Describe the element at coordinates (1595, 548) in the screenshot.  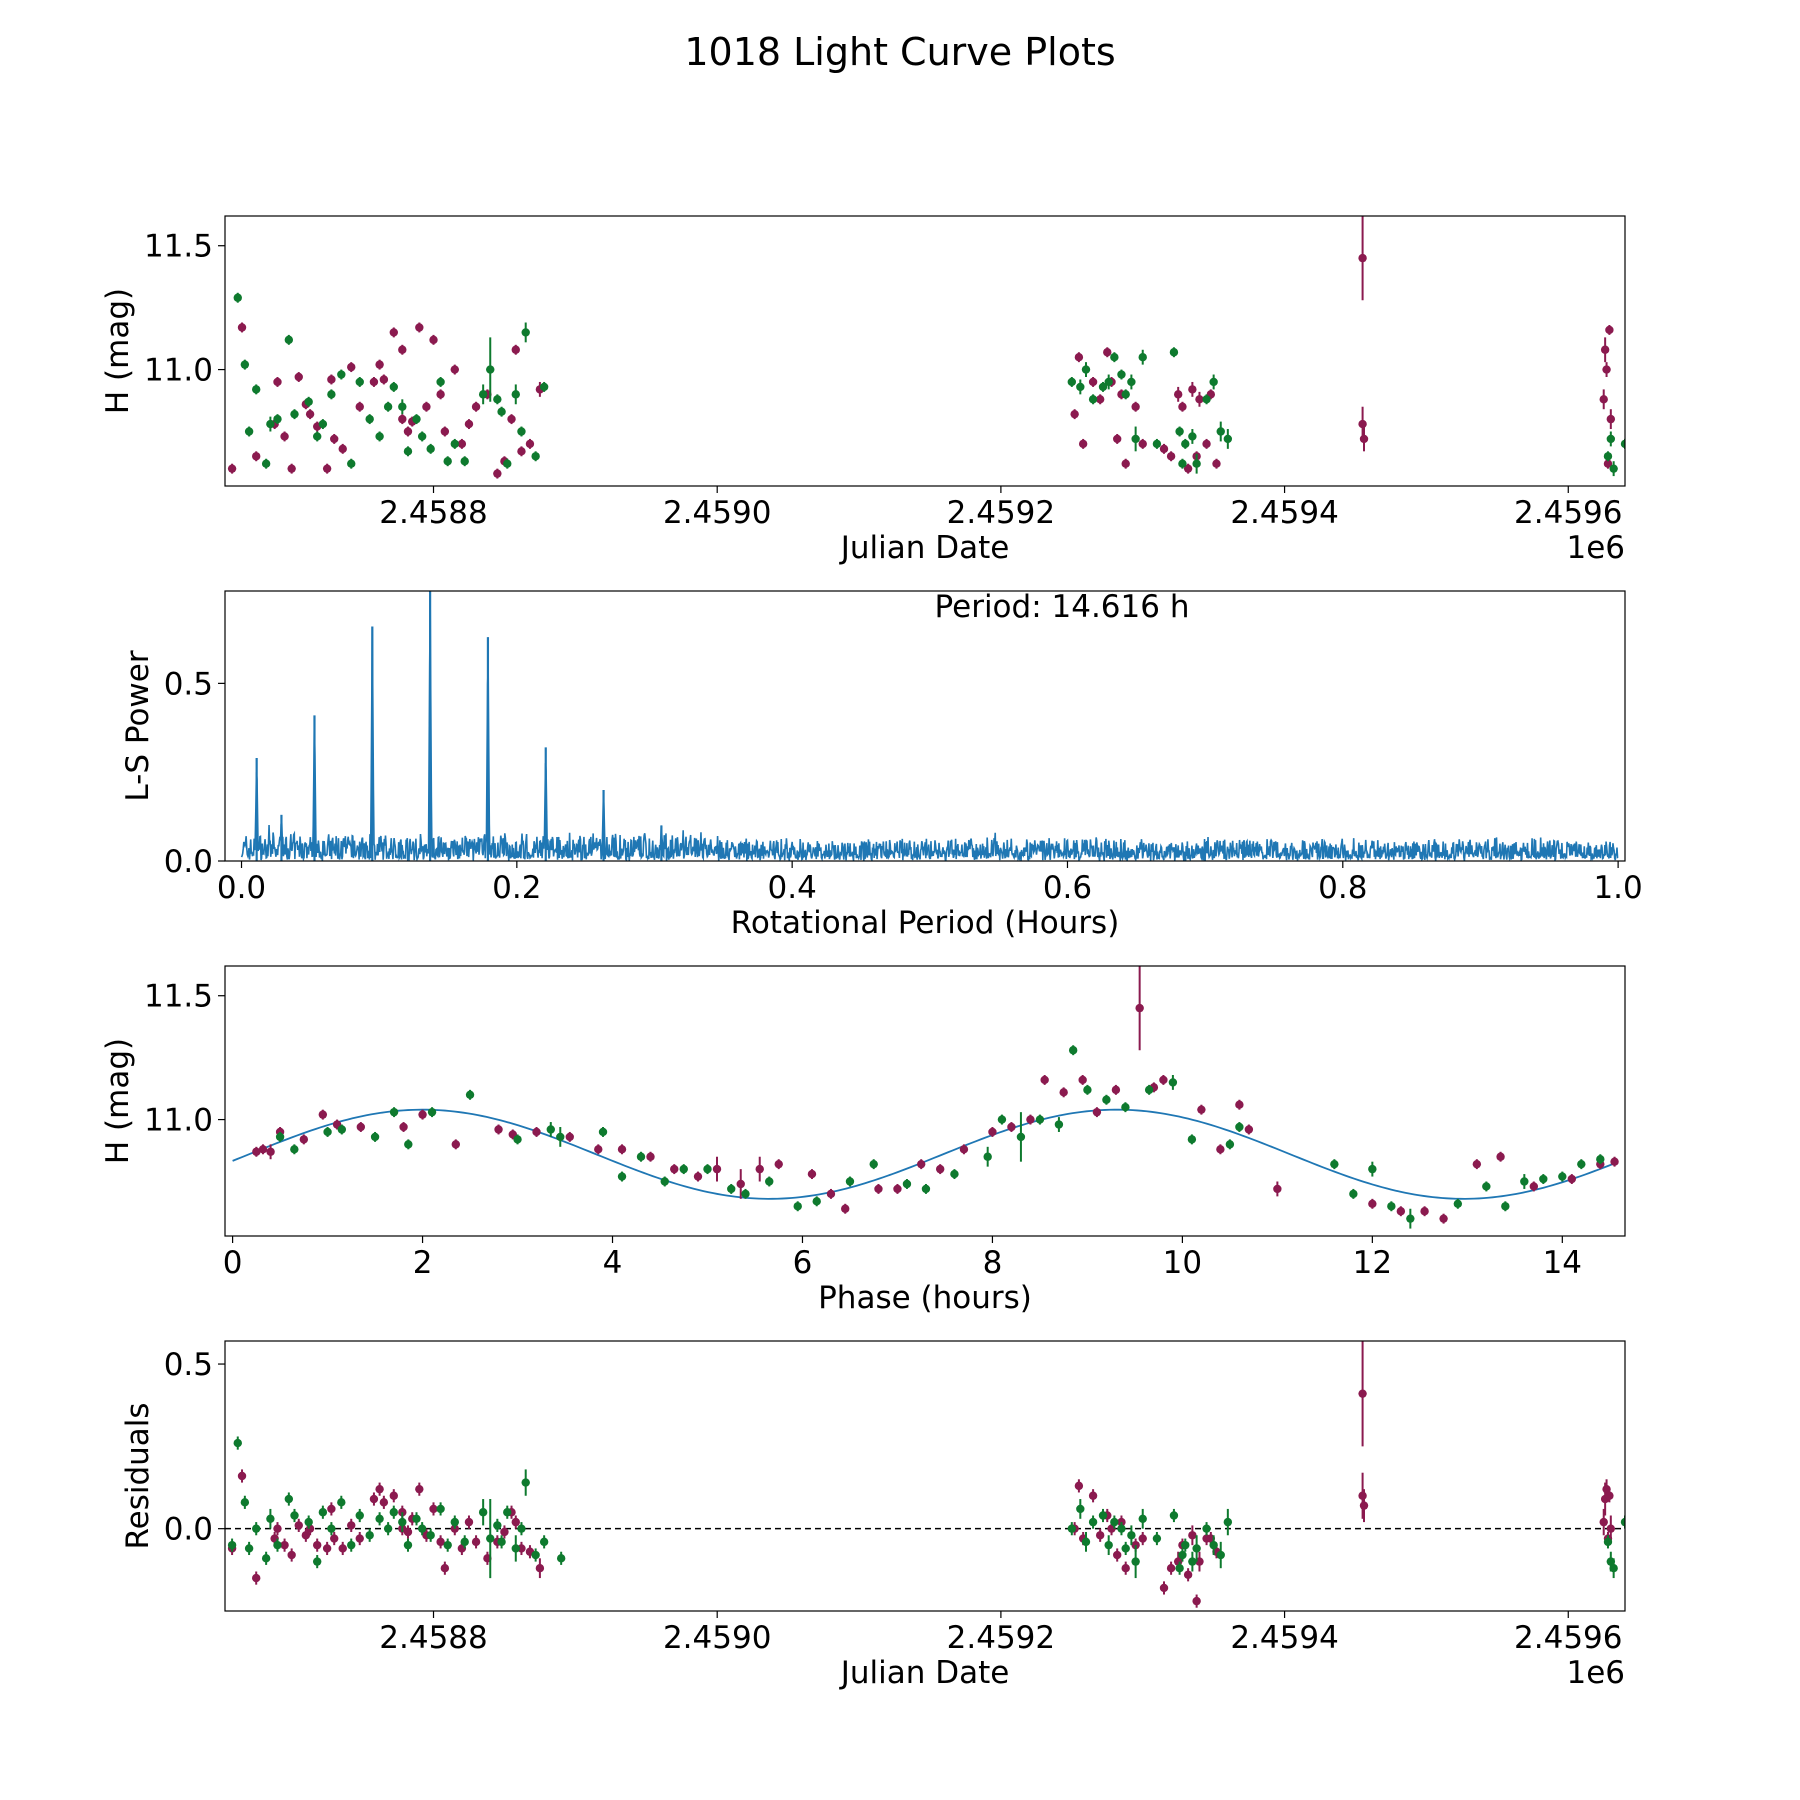
I see `lightcurve-offset-label: 1e6` at that location.